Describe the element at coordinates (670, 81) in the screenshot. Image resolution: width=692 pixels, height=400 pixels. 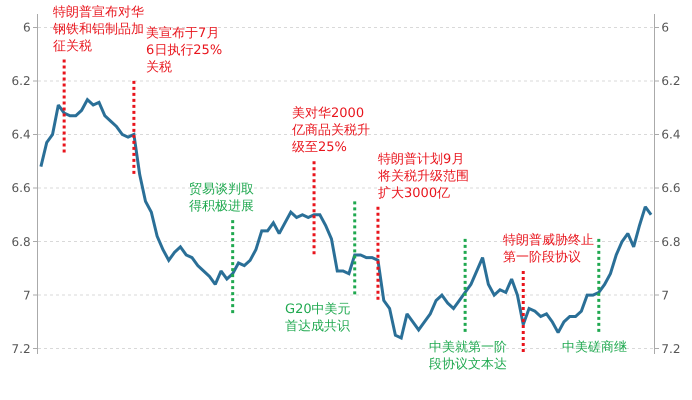
I see `y2-tick-label: 6.2` at that location.